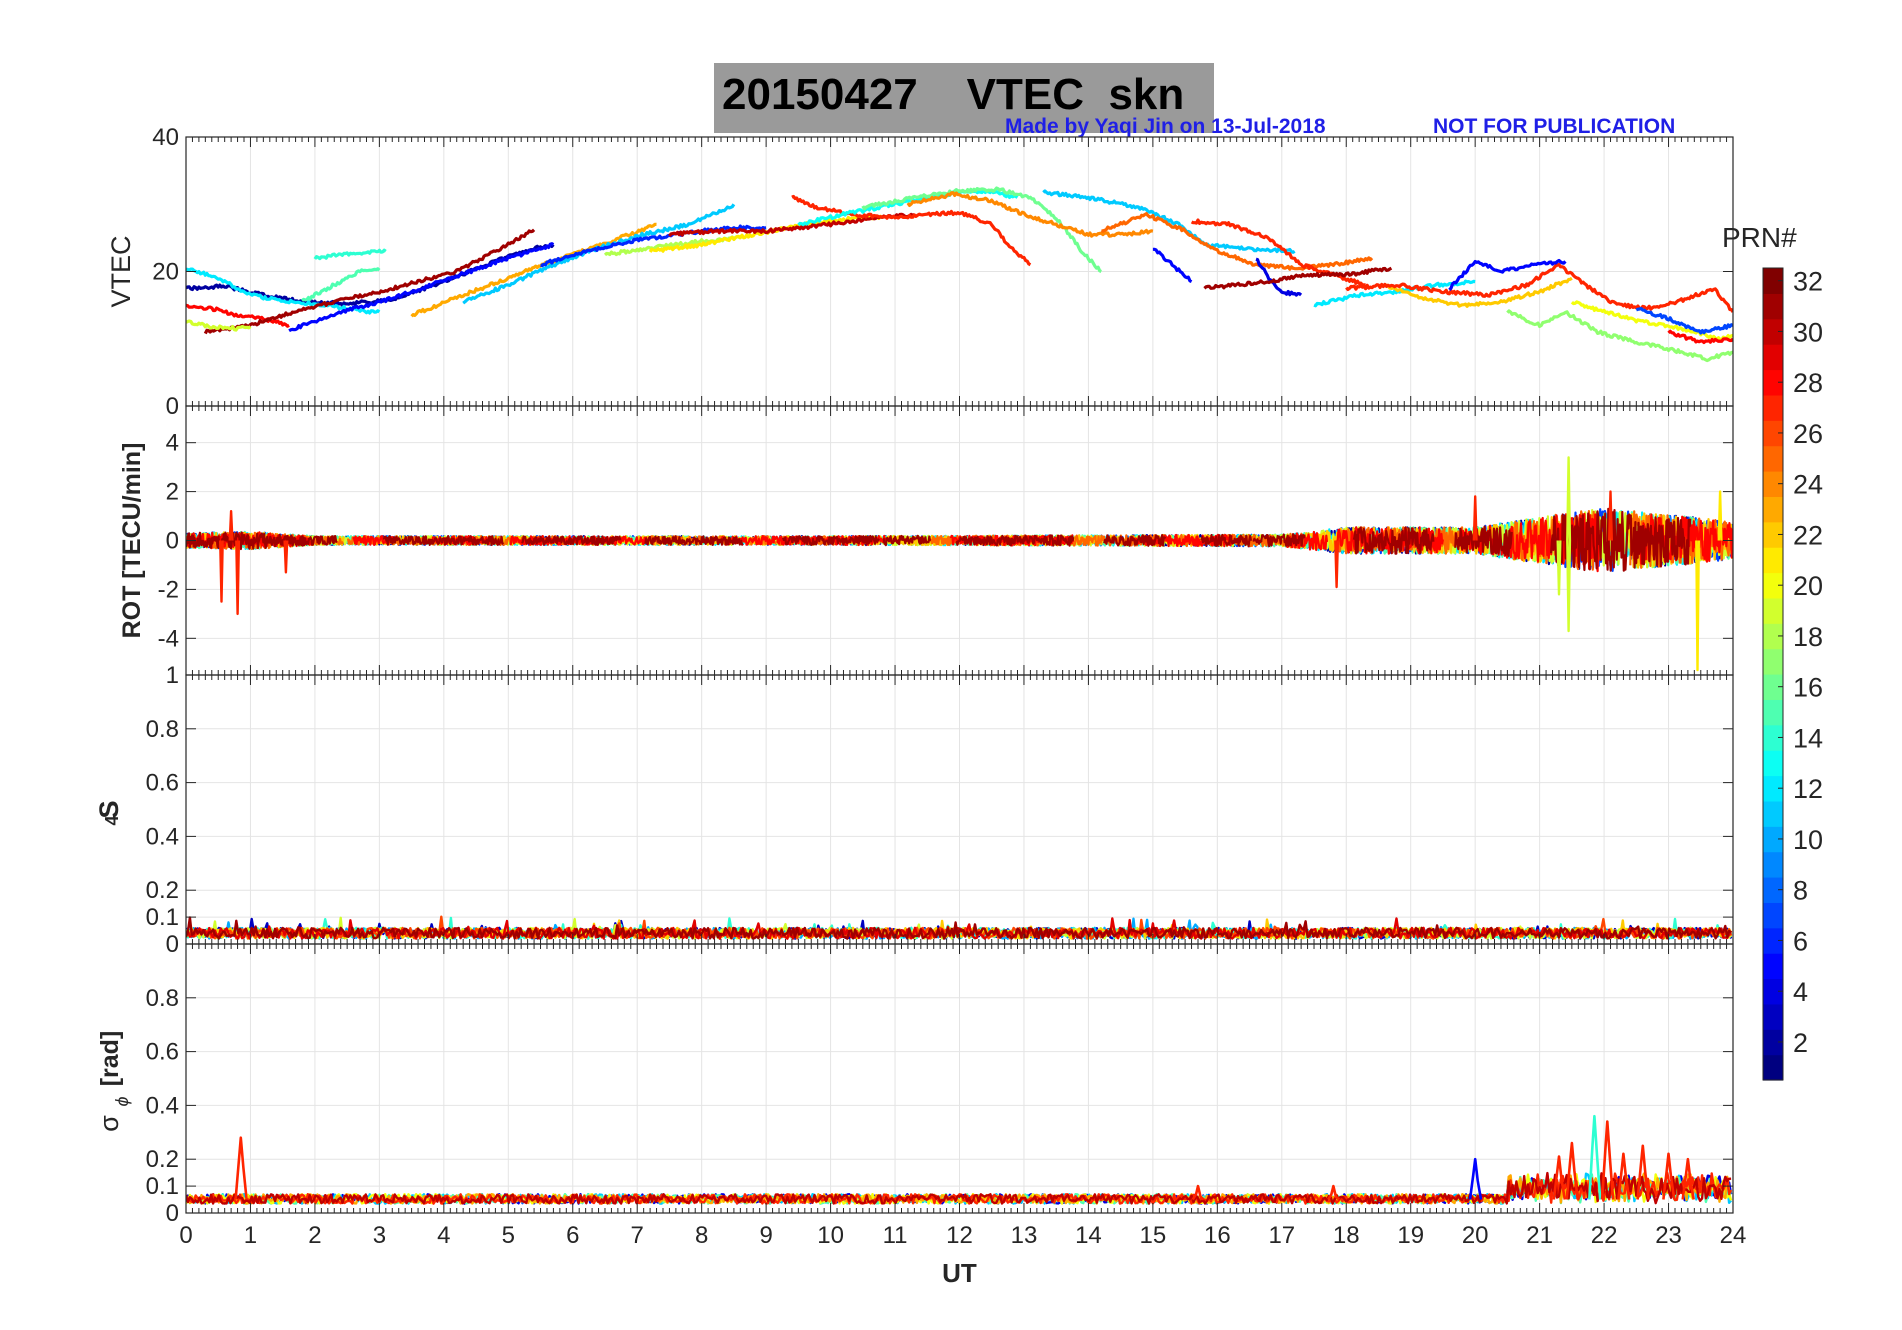  Describe the element at coordinates (172, 675) in the screenshot. I see `y-tick-label: 1` at that location.